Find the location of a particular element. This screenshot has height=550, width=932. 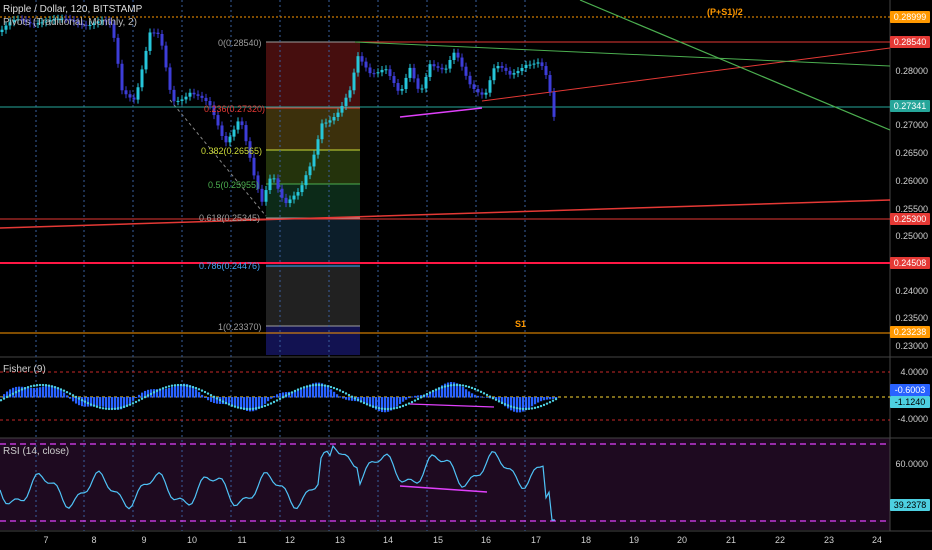

symbol-title: Ripple / Dollar, 120, BITSTAMP is located at coordinates (73, 9).